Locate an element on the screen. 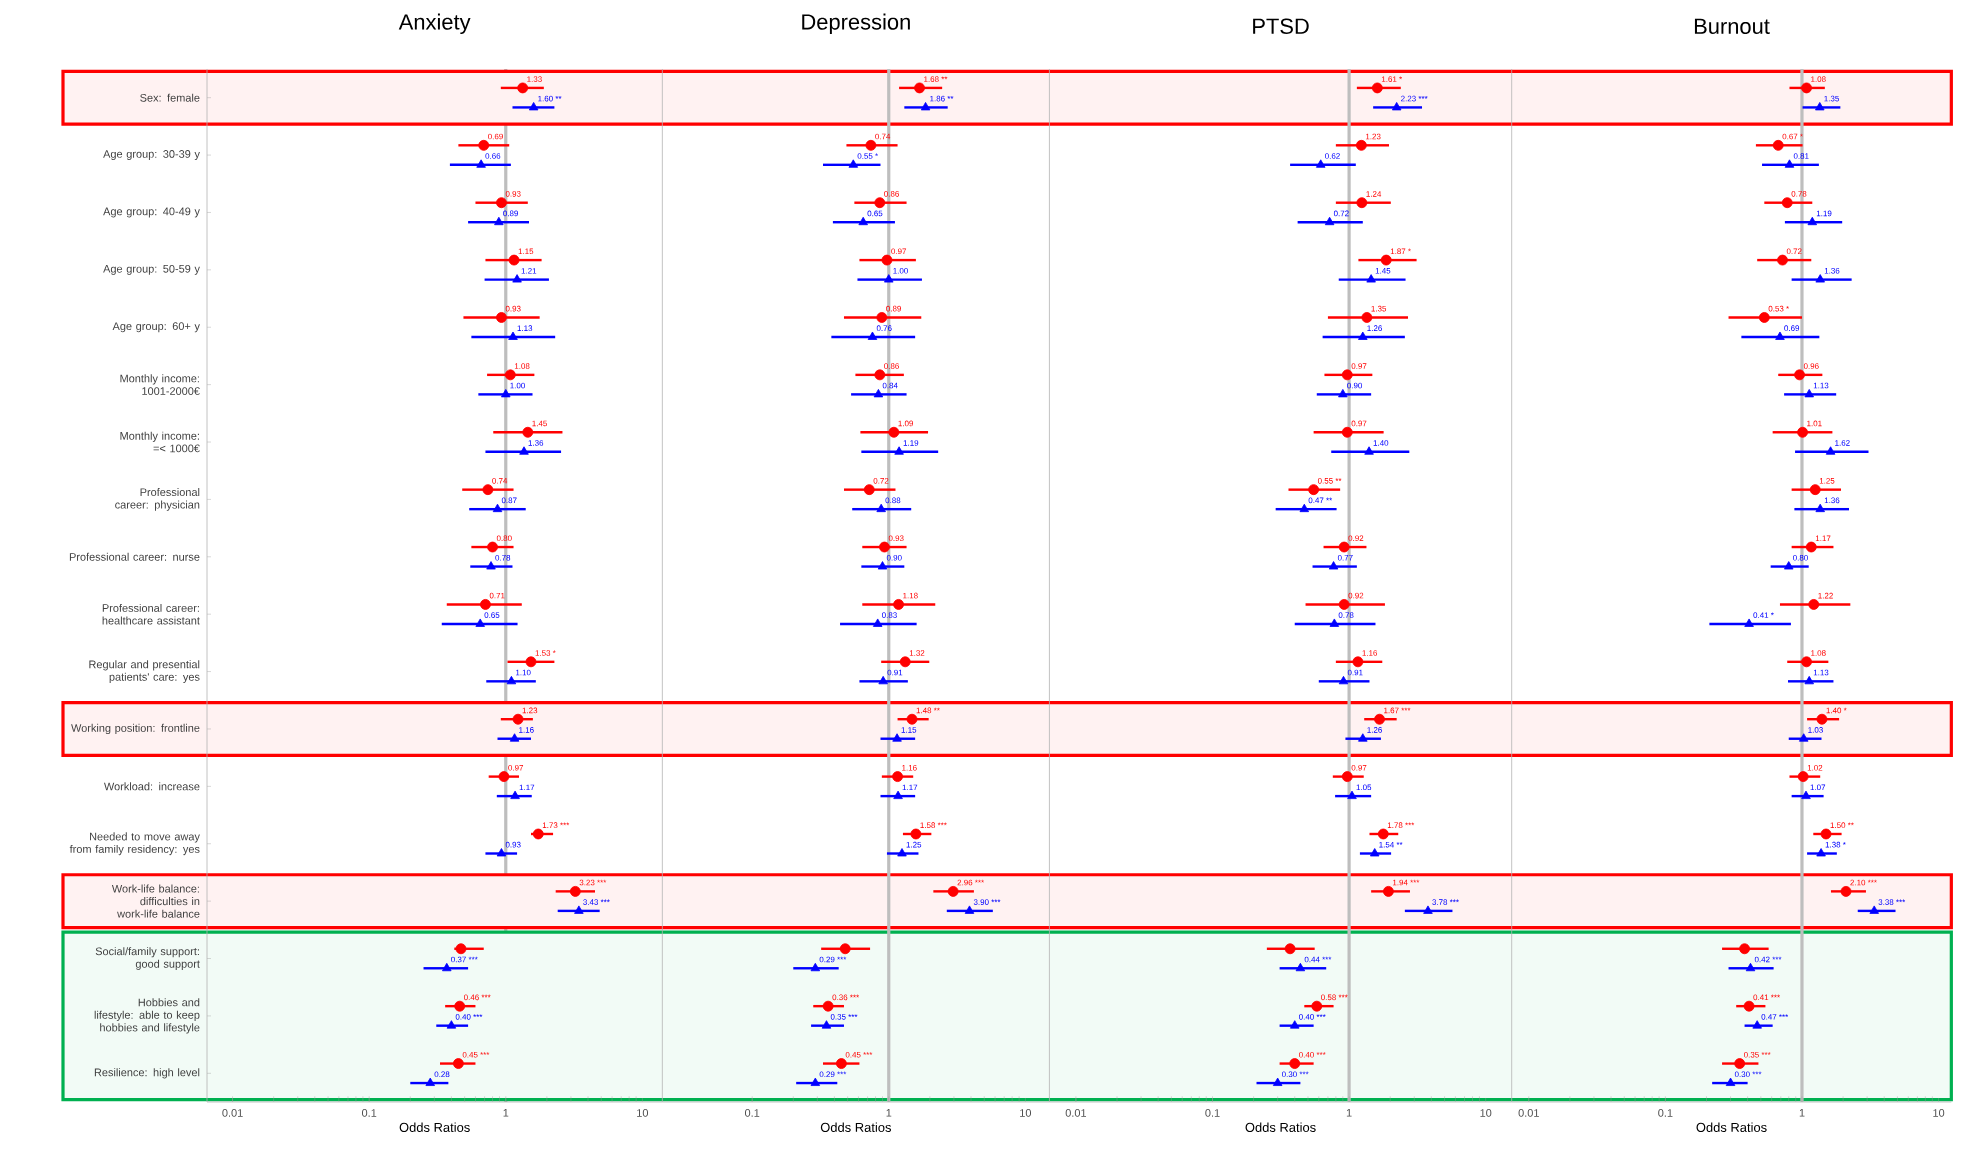 This screenshot has height=1158, width=1964. y-tick-label: Regular and presential patients' care: yes is located at coordinates (144, 671).